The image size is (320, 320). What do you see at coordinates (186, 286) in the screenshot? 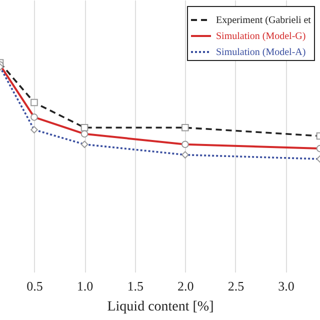
I see `x-tick-label: 2.0` at bounding box center [186, 286].